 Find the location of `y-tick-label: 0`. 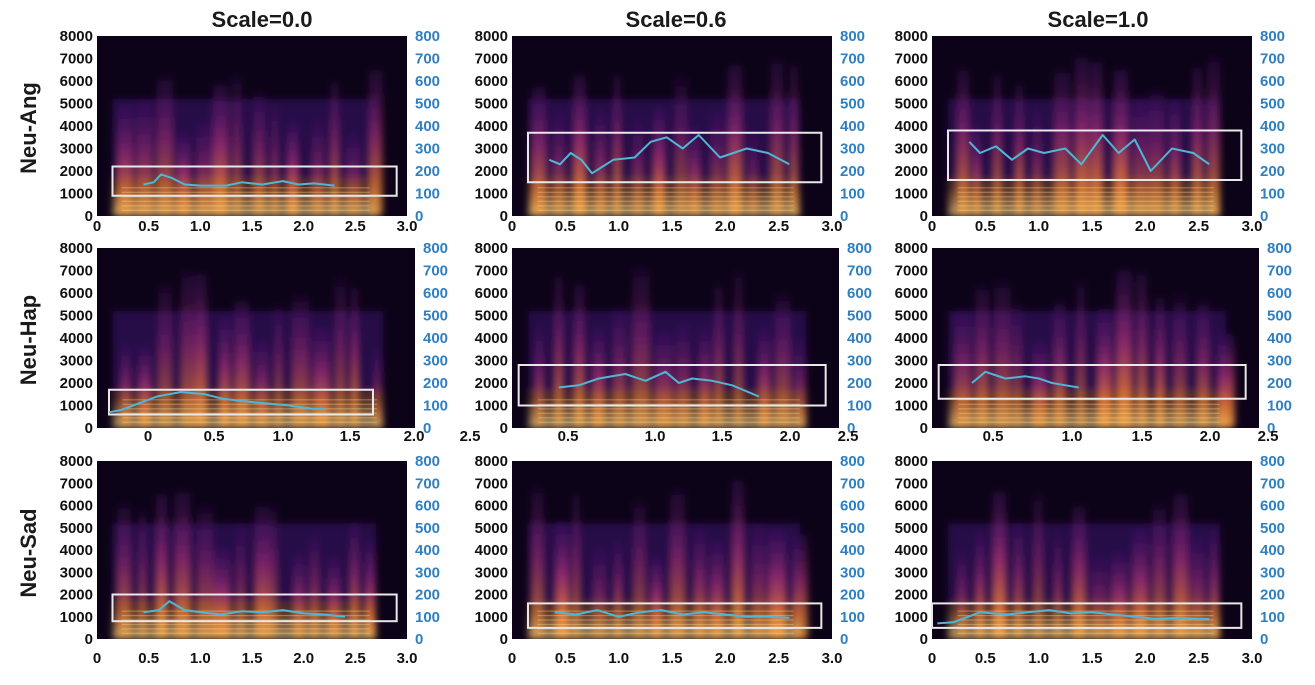

y-tick-label: 0 is located at coordinates (924, 216).